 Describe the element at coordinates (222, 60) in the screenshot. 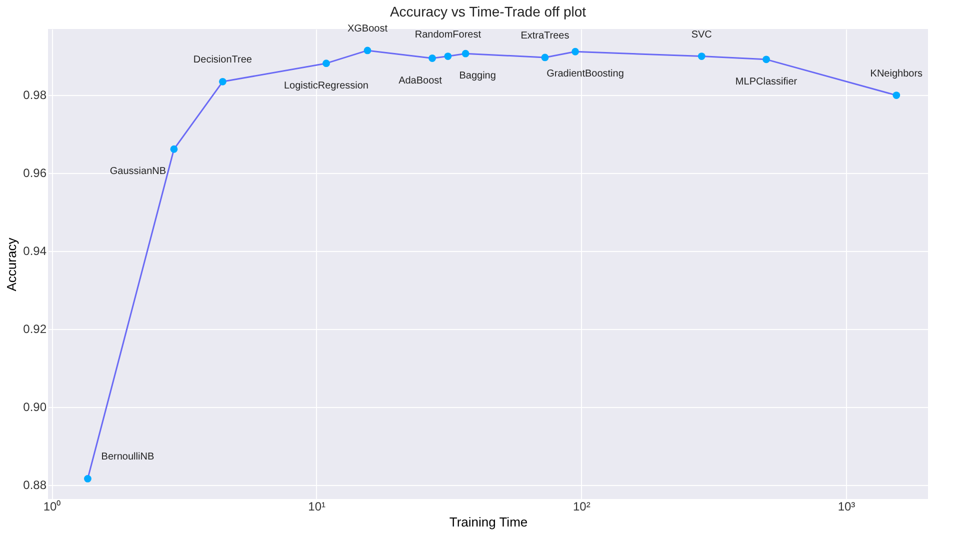

I see `annotation: DecisionTree` at that location.